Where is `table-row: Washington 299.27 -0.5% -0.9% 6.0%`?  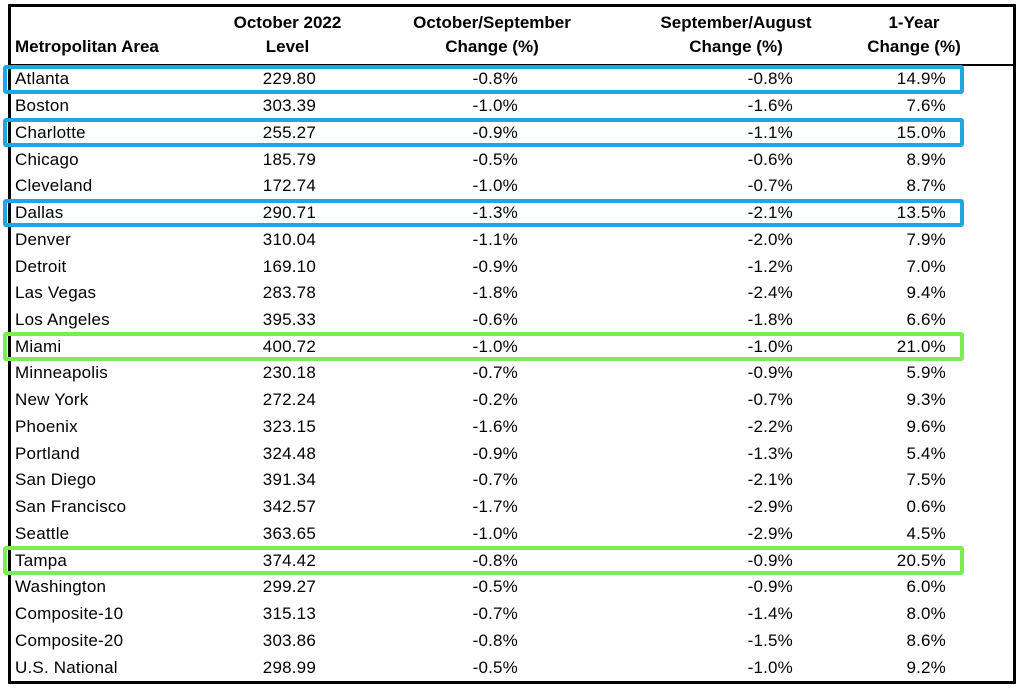
table-row: Washington 299.27 -0.5% -0.9% 6.0% is located at coordinates (512, 587).